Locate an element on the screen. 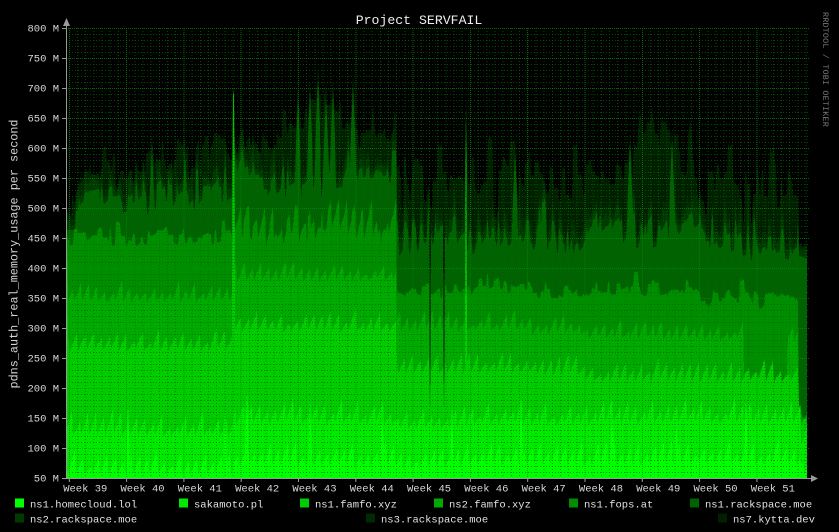  svg-text: 400 M is located at coordinates (43, 270).